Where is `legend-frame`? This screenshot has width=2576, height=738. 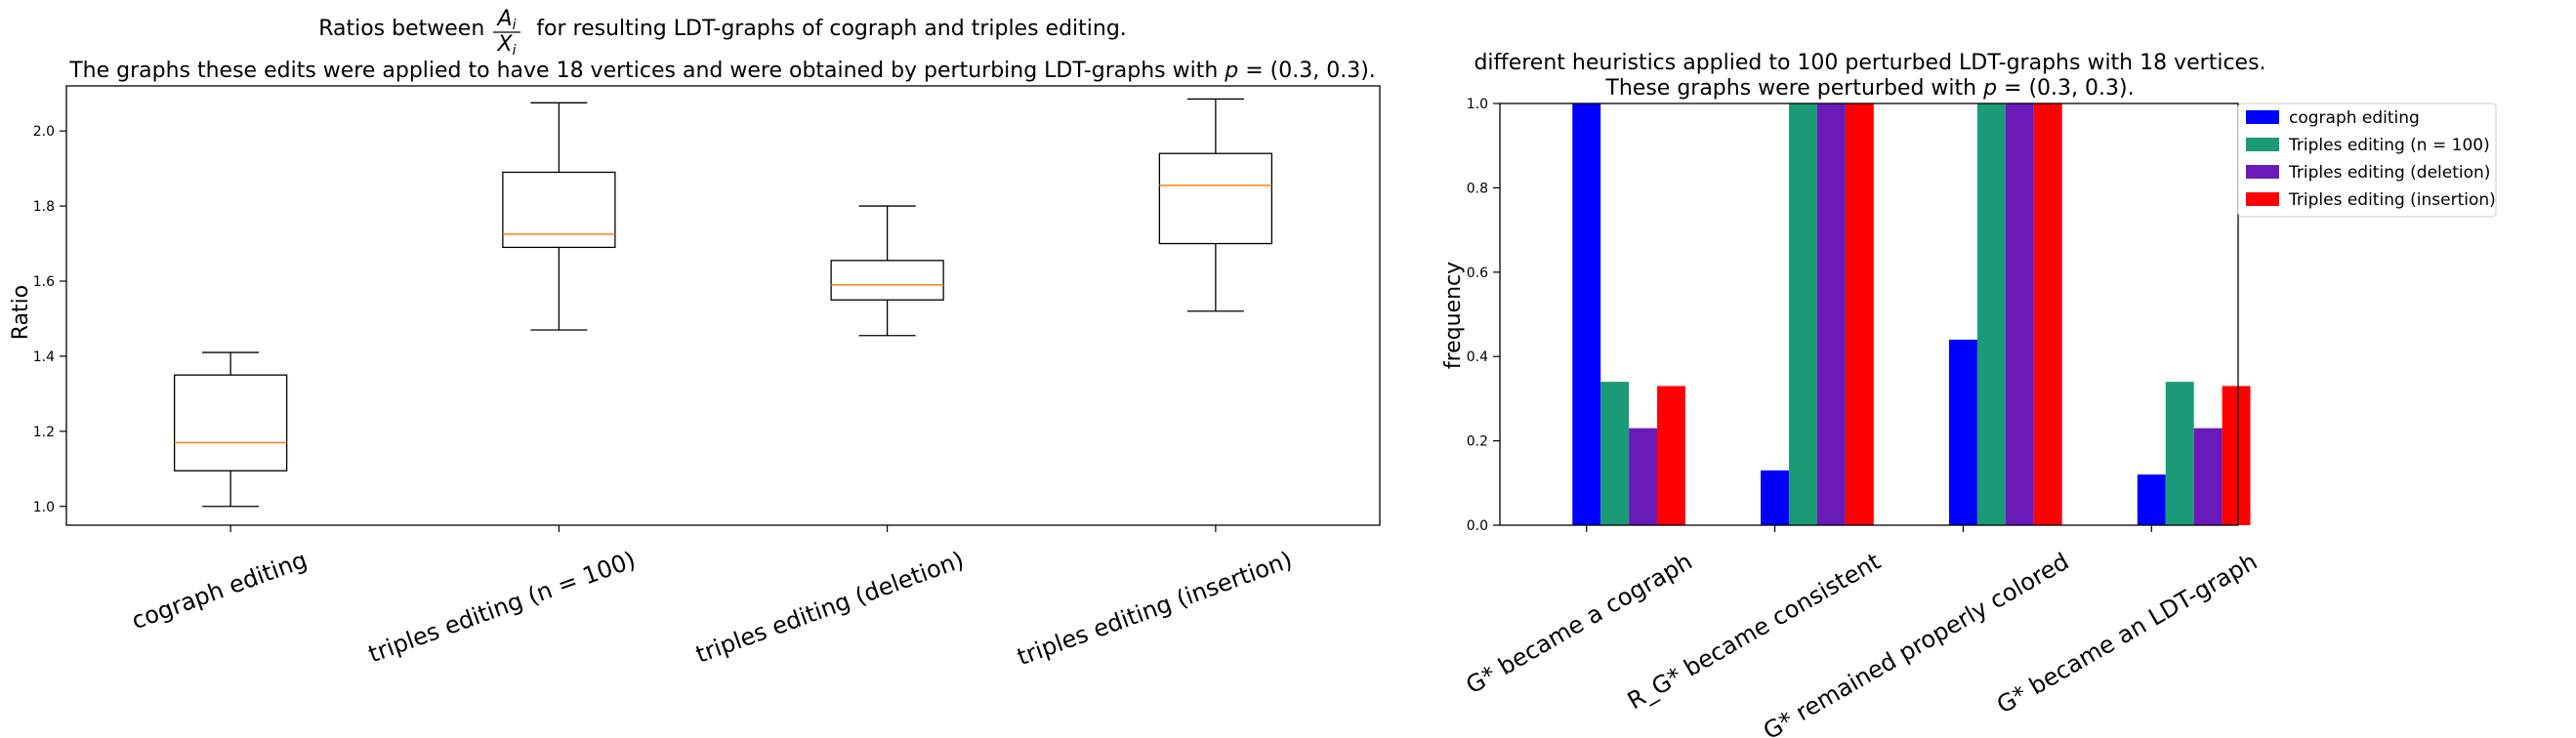
legend-frame is located at coordinates (2367, 160).